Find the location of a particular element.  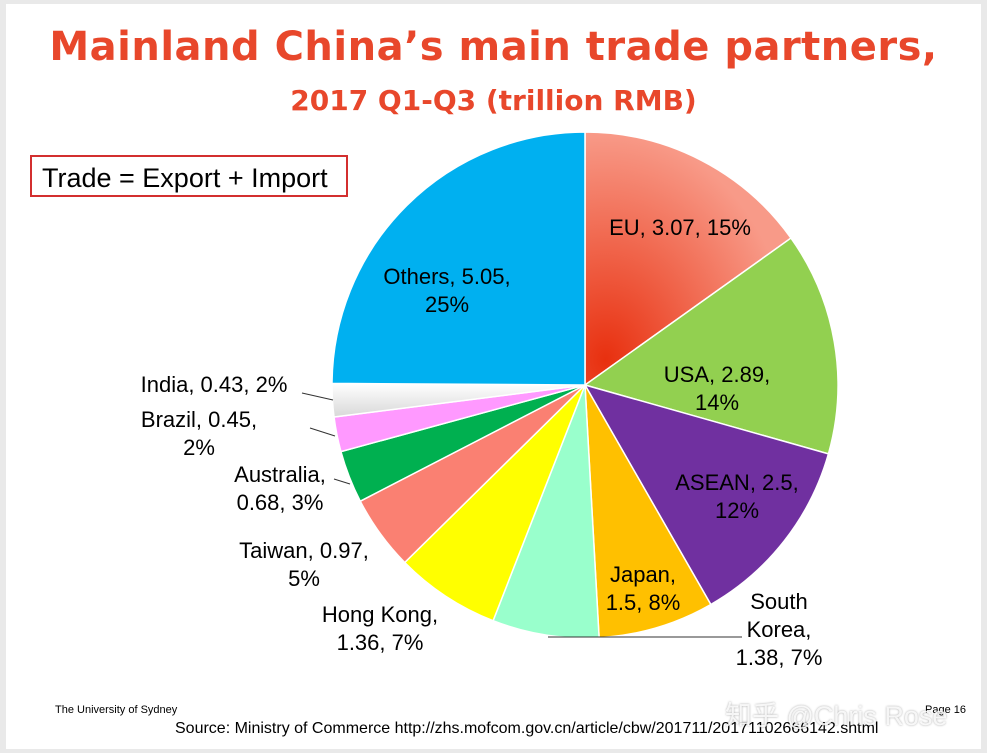

pie-label-asean: ASEAN, 2.5, 12% is located at coordinates (737, 496).